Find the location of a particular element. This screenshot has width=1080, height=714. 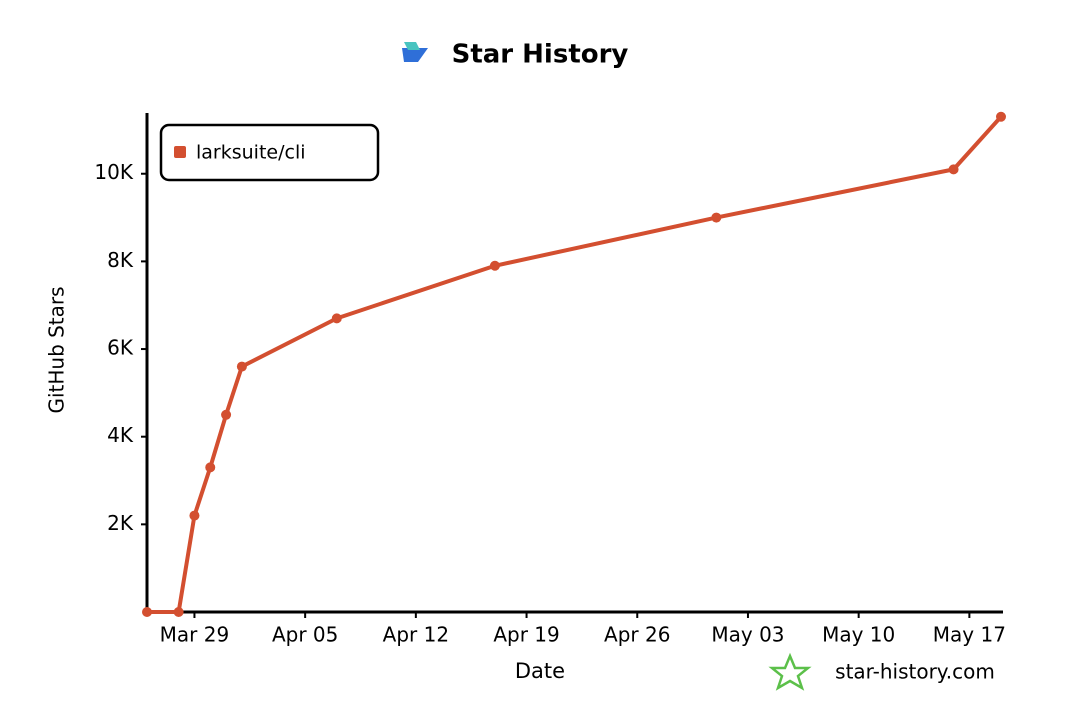

y-axis-label: GitHub Stars is located at coordinates (57, 349).